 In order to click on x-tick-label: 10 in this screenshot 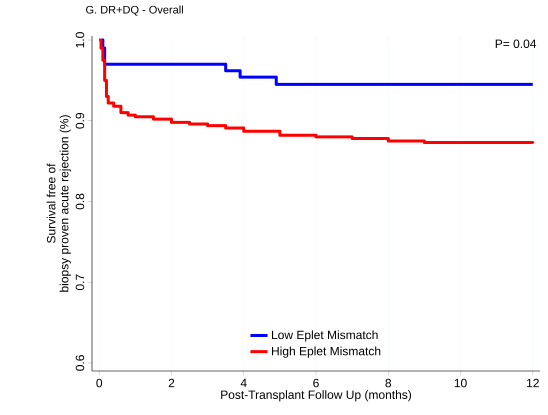, I will do `click(460, 383)`.